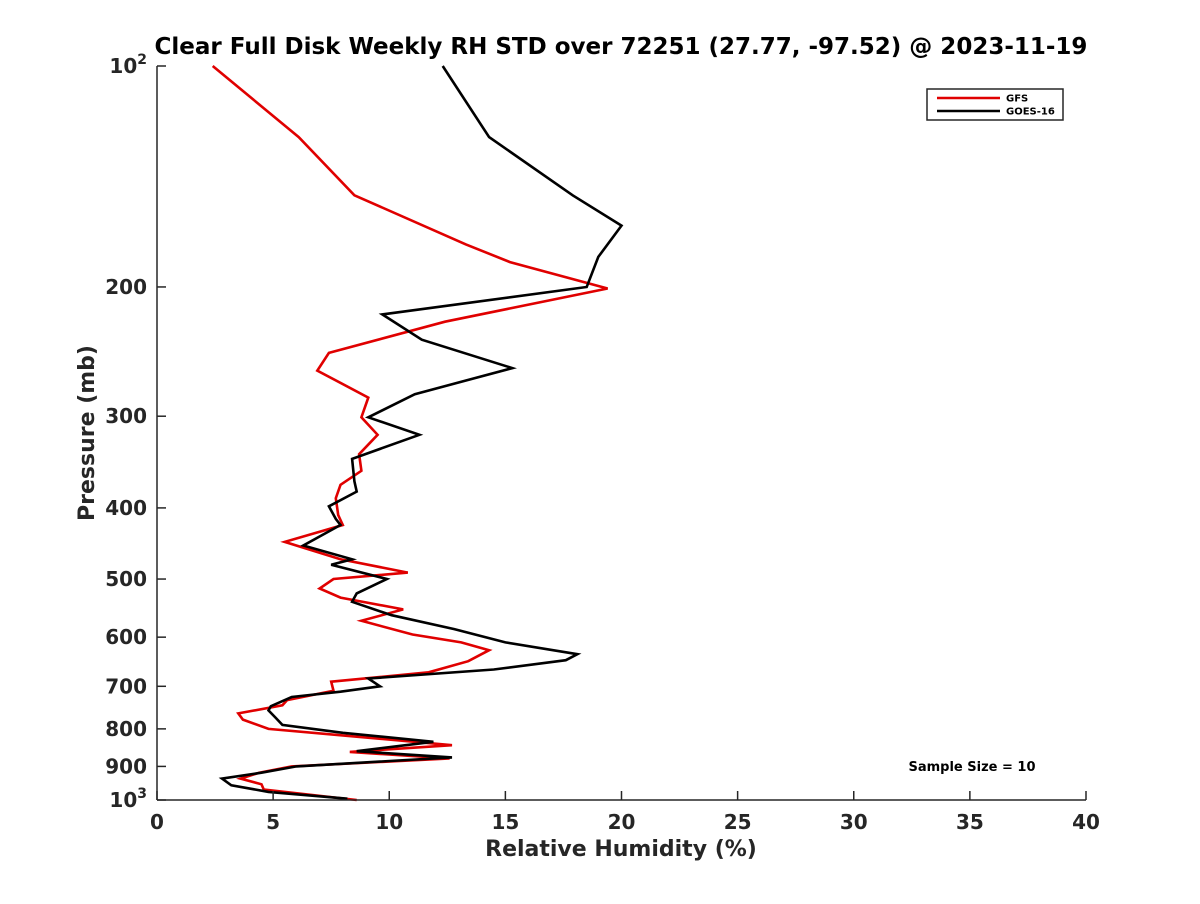  I want to click on y-tick-label: 200, so click(126, 287).